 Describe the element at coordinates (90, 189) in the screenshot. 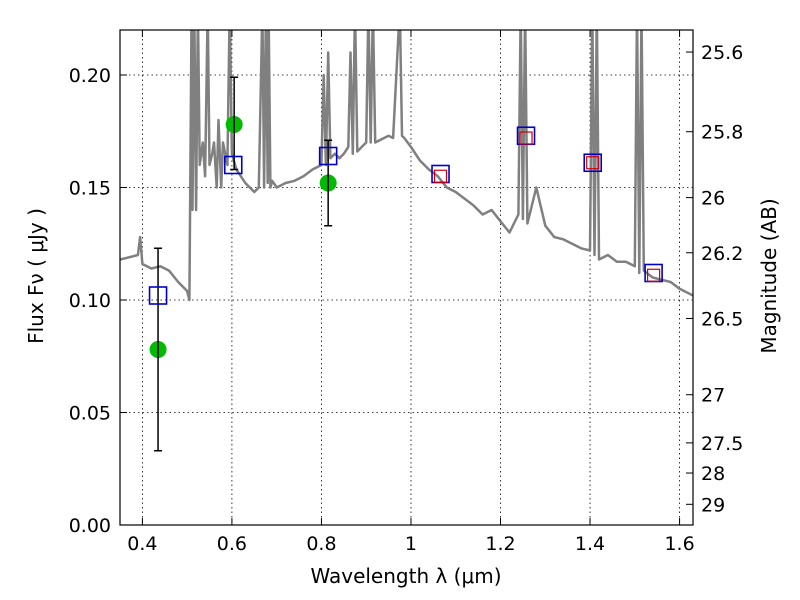

I see `y-tick-label: 0.15` at that location.